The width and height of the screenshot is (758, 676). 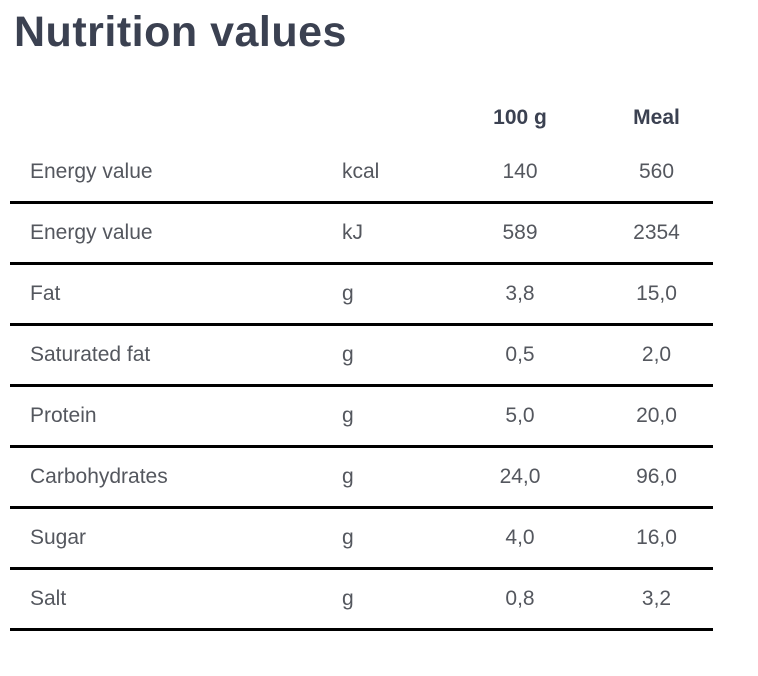 What do you see at coordinates (656, 355) in the screenshot?
I see `value-per-meal: 2,0` at bounding box center [656, 355].